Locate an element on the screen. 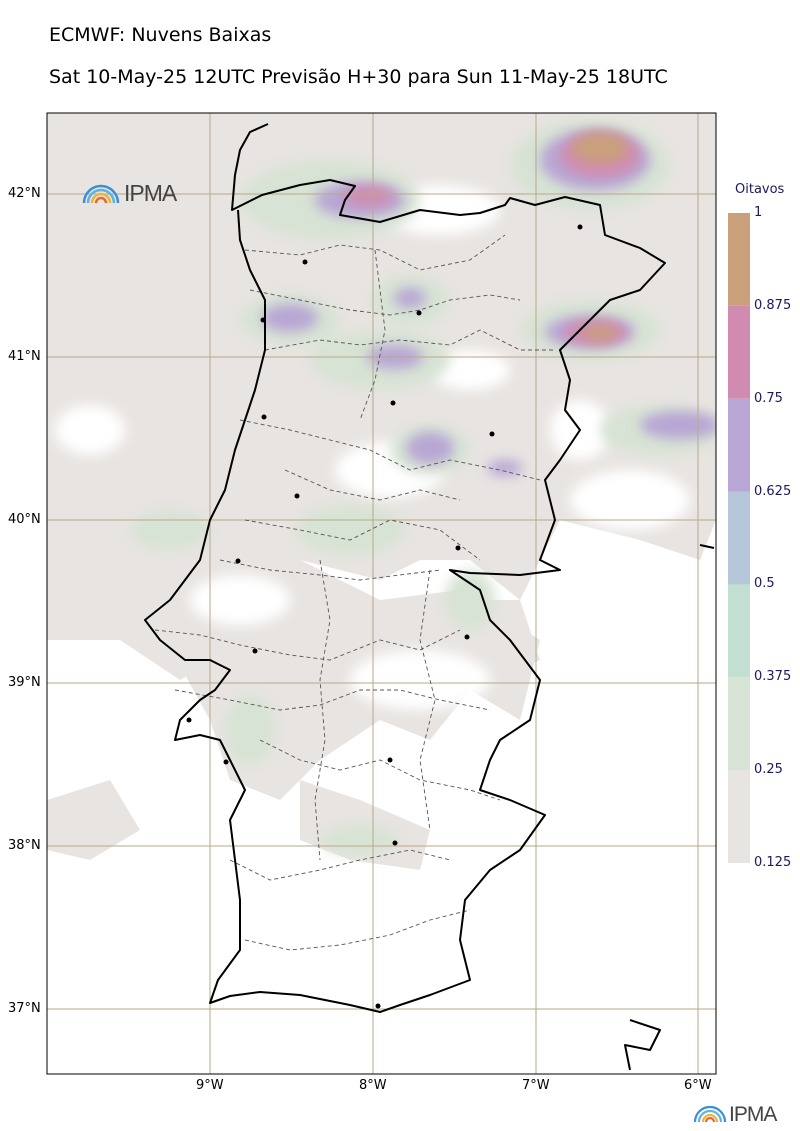  lon-label: 8°W is located at coordinates (373, 1085).